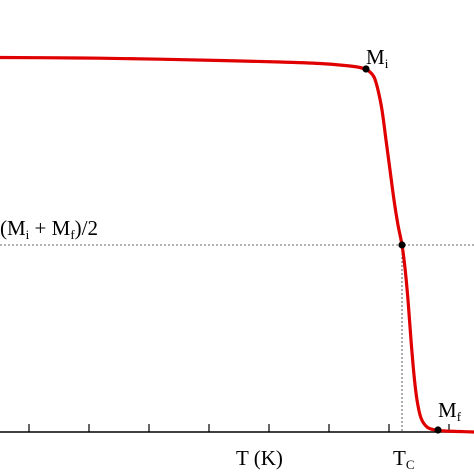 The width and height of the screenshot is (474, 474). What do you see at coordinates (438, 430) in the screenshot?
I see `mf-point` at bounding box center [438, 430].